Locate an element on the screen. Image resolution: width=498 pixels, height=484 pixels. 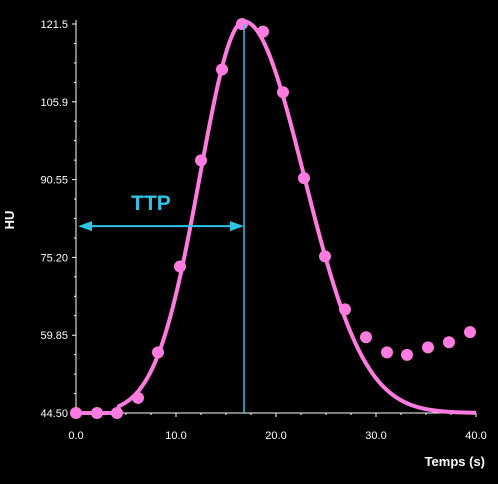
y-tick-label: 105.9 is located at coordinates (54, 103).